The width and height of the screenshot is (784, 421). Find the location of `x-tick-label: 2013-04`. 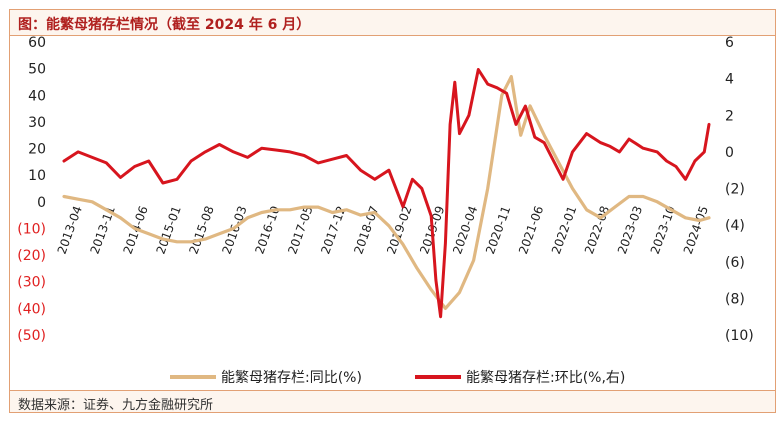

x-tick-label: 2013-04 is located at coordinates (70, 230).